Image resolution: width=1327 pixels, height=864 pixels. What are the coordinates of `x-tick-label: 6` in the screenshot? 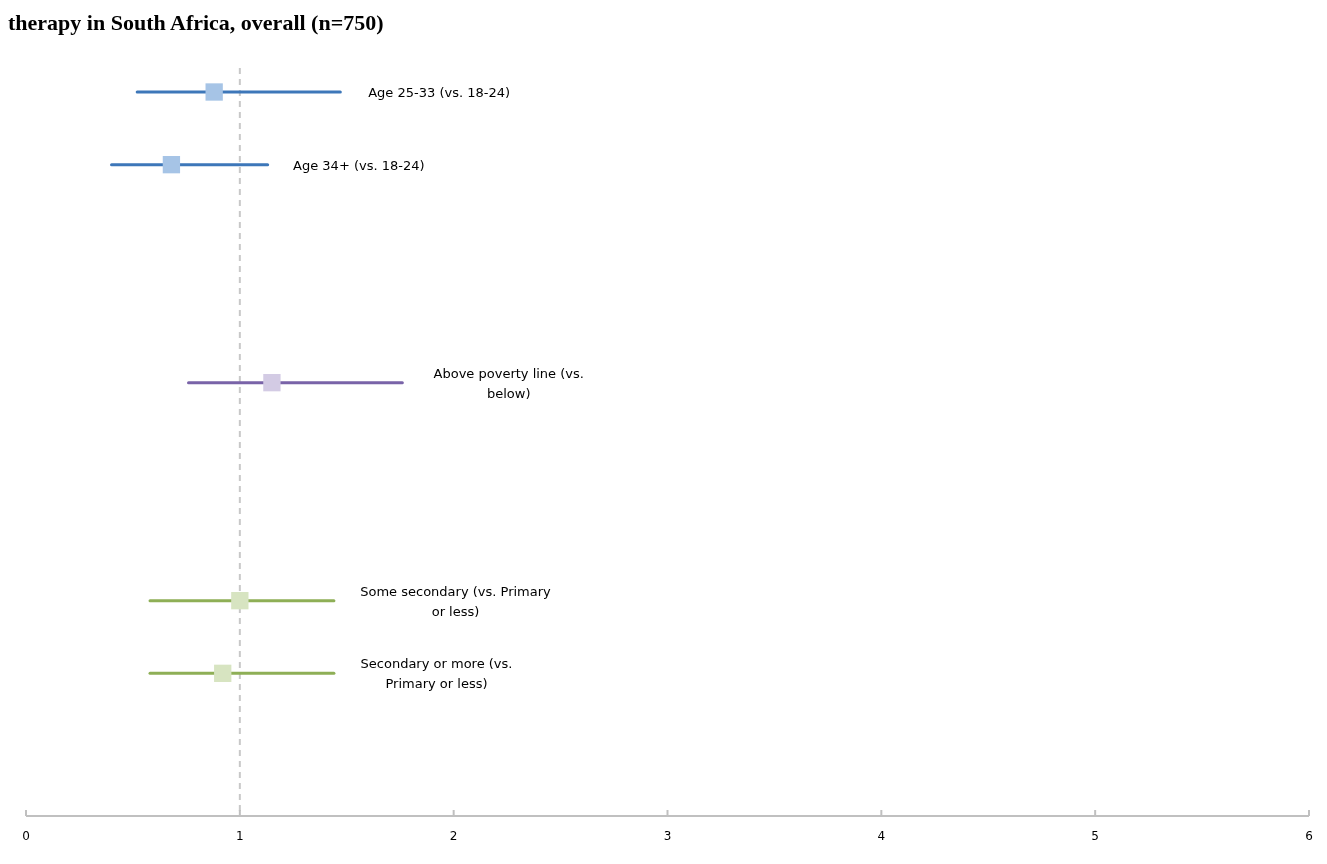 It's located at (1309, 836).